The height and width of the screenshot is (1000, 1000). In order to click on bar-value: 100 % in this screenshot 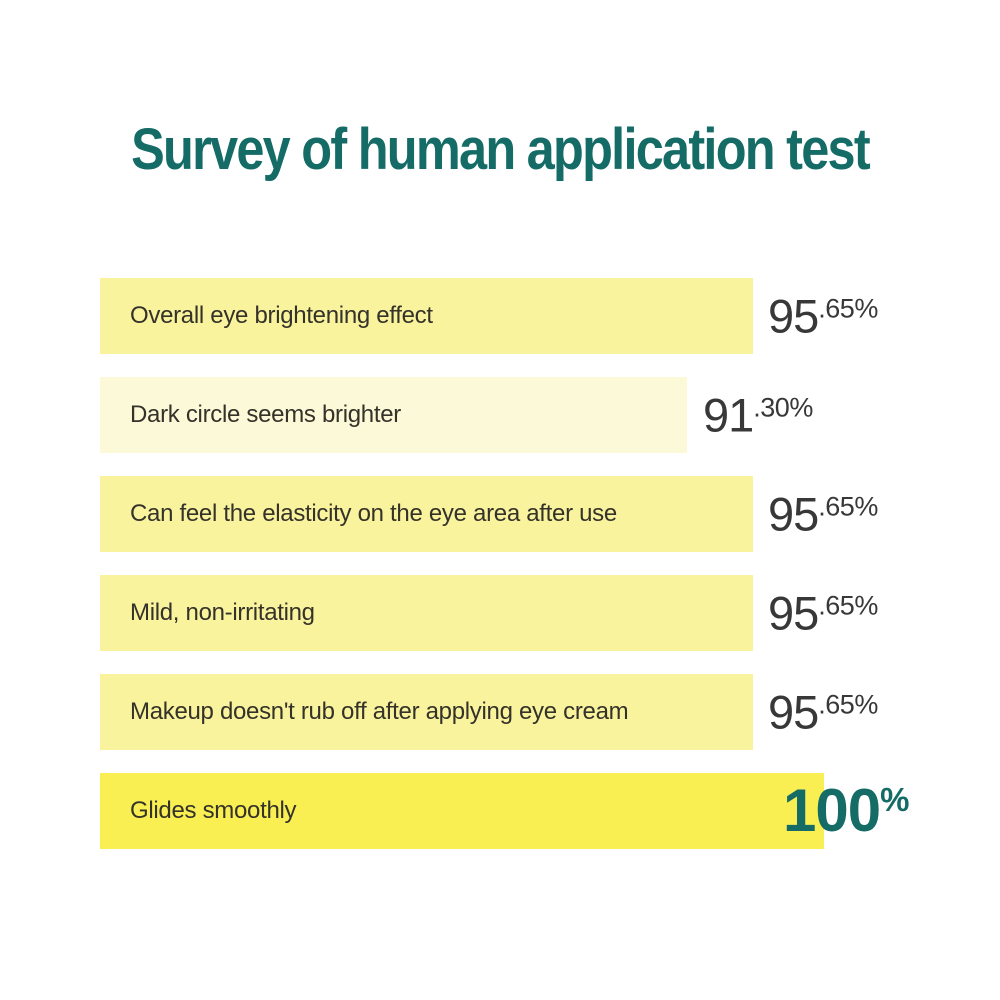, I will do `click(846, 811)`.